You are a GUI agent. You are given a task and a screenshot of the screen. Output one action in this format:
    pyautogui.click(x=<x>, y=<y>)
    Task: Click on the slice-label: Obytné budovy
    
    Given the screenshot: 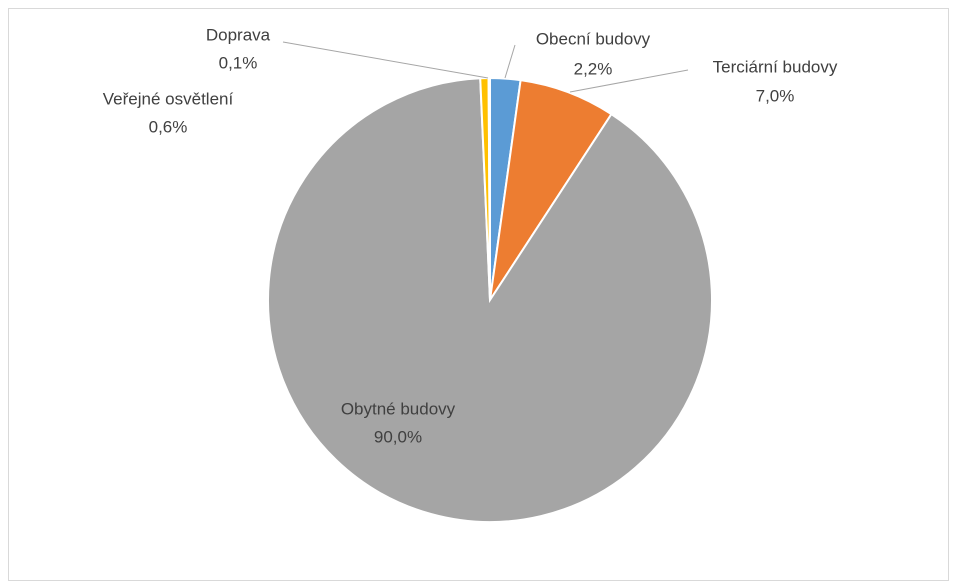 What is the action you would take?
    pyautogui.click(x=398, y=408)
    